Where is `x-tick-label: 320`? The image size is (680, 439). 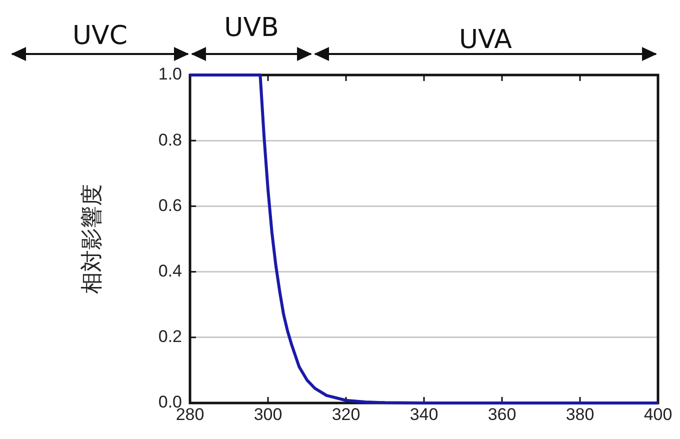 x-tick-label: 320 is located at coordinates (346, 414).